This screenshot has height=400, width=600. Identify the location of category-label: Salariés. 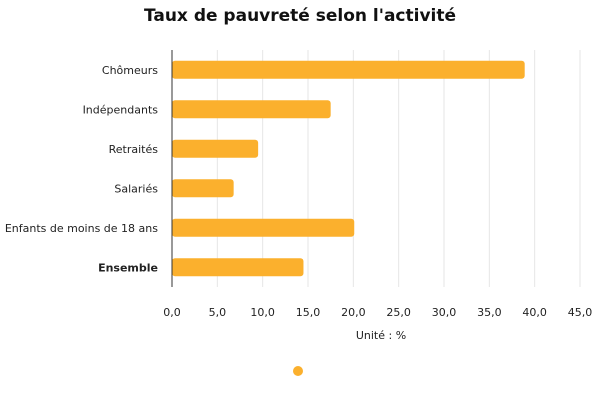
(136, 188).